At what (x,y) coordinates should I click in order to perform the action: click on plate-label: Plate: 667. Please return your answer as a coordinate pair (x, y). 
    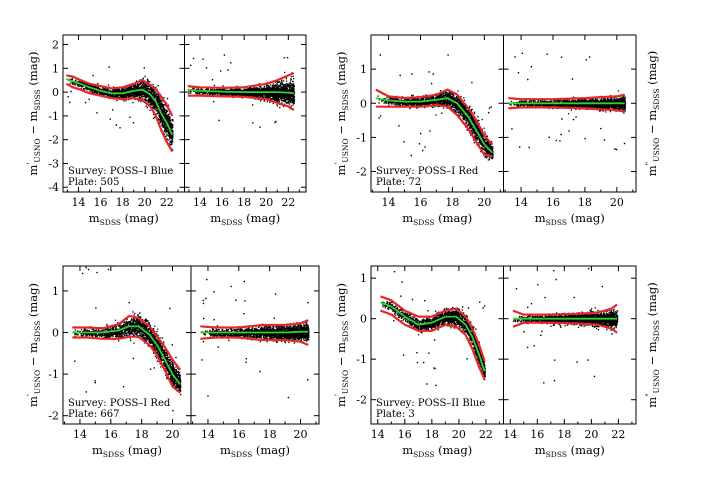
    Looking at the image, I should click on (93, 414).